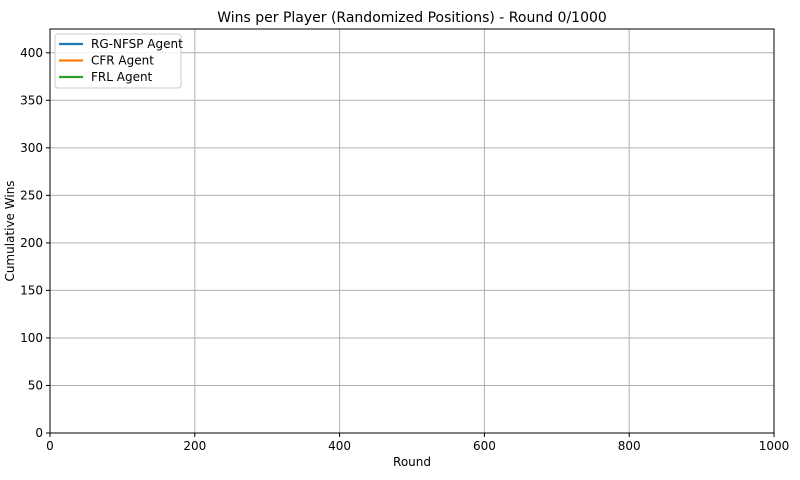 This screenshot has width=800, height=480. I want to click on legend: RG-NFSP Agent CFR Agent FRL Agent, so click(118, 61).